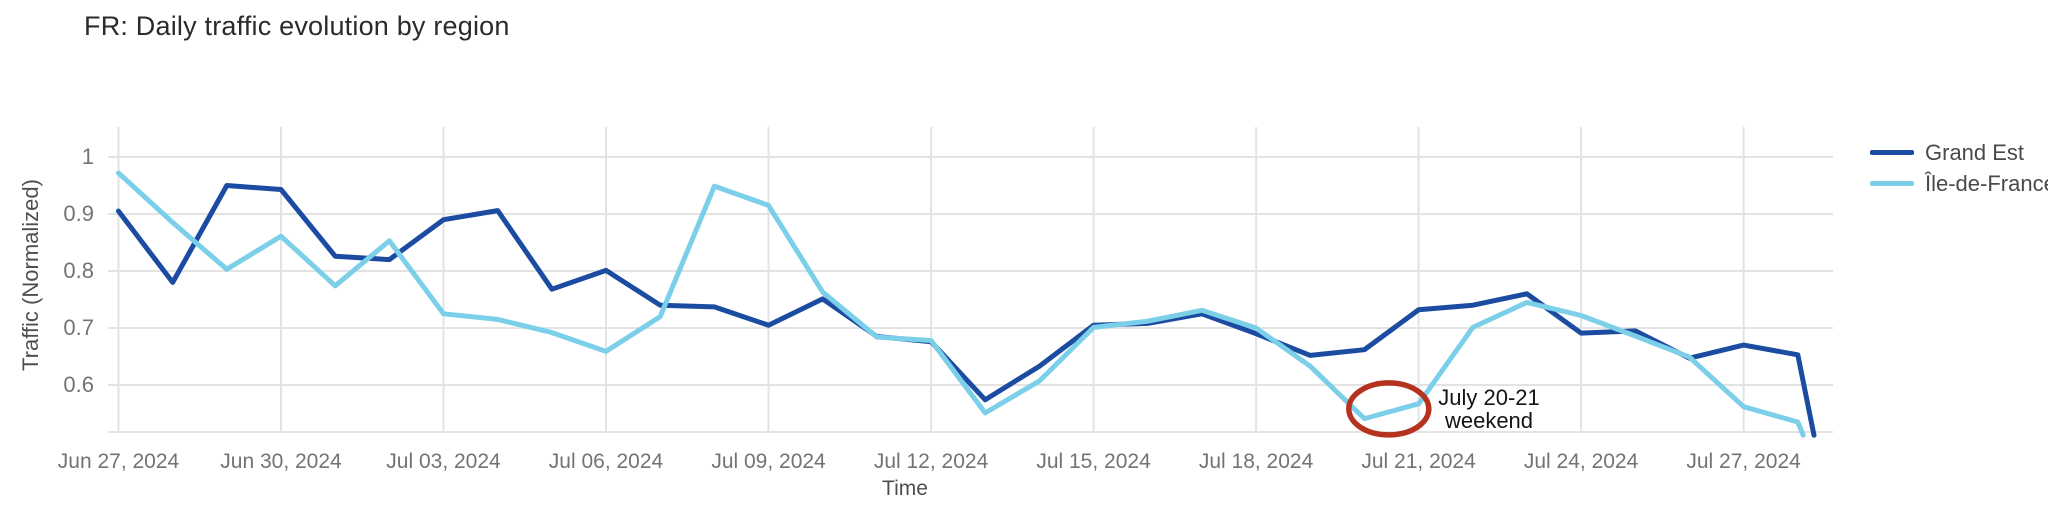 The width and height of the screenshot is (2048, 516). What do you see at coordinates (1986, 183) in the screenshot?
I see `legend-label-ile-de-france: Île-de-France` at bounding box center [1986, 183].